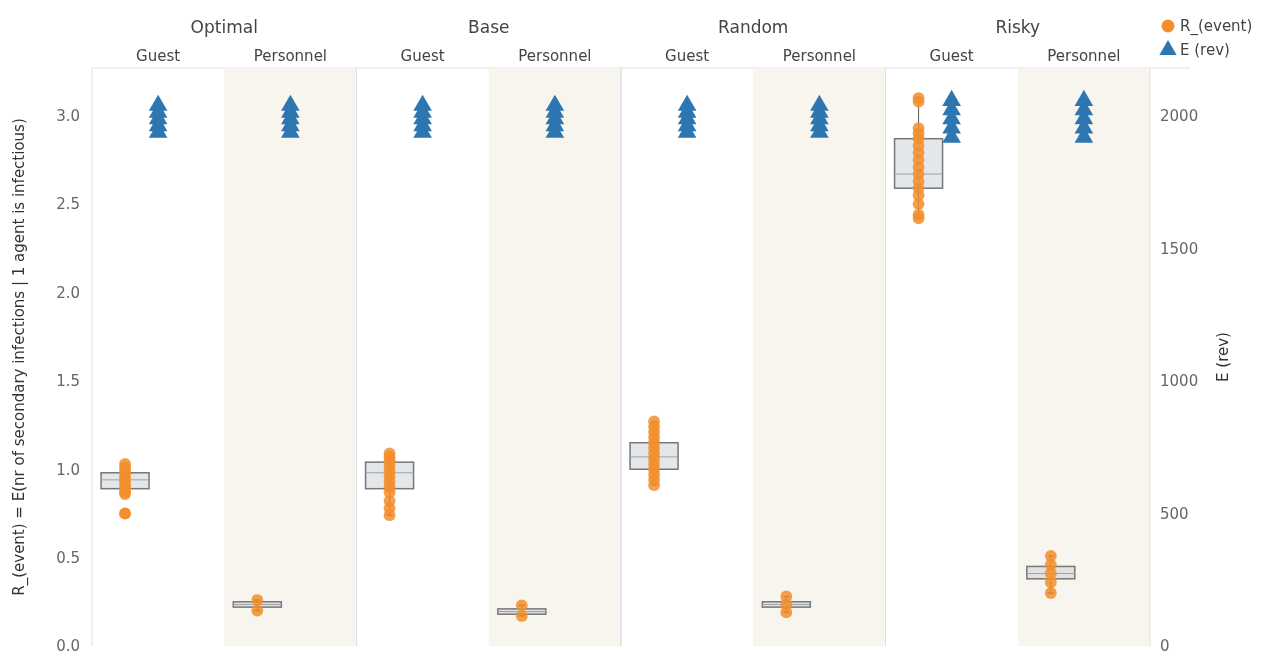  What do you see at coordinates (68, 469) in the screenshot?
I see `y-tick-label: 1.0` at bounding box center [68, 469].